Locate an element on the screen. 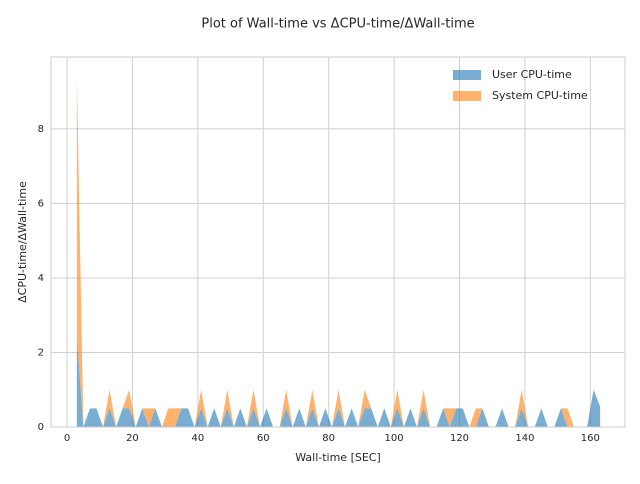 This screenshot has width=640, height=484. y-tick-label: 0 is located at coordinates (41, 427).